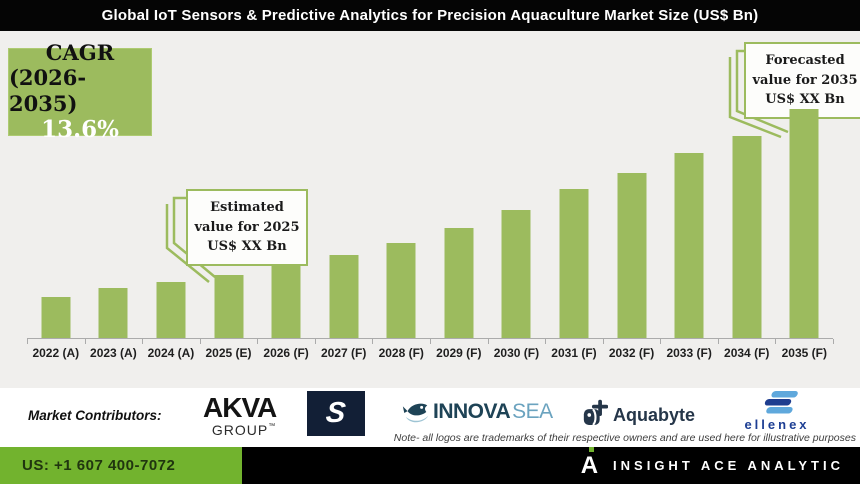 The width and height of the screenshot is (860, 484). What do you see at coordinates (631, 353) in the screenshot?
I see `x-axis-label: 2032 (F)` at bounding box center [631, 353].